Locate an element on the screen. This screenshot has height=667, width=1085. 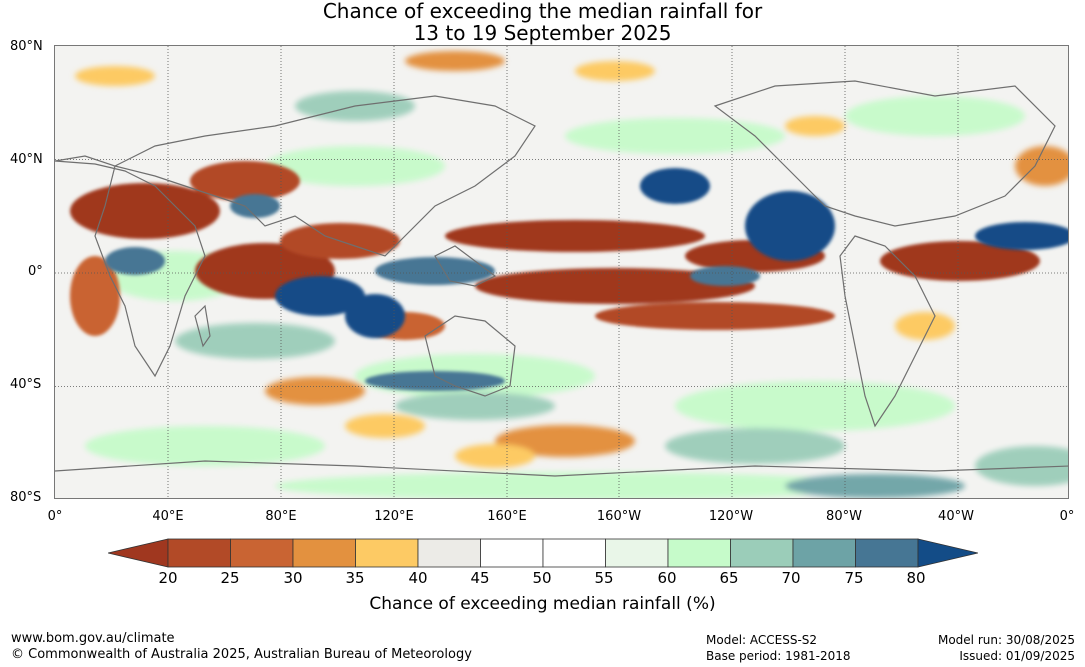
colorbar is located at coordinates (543, 553).